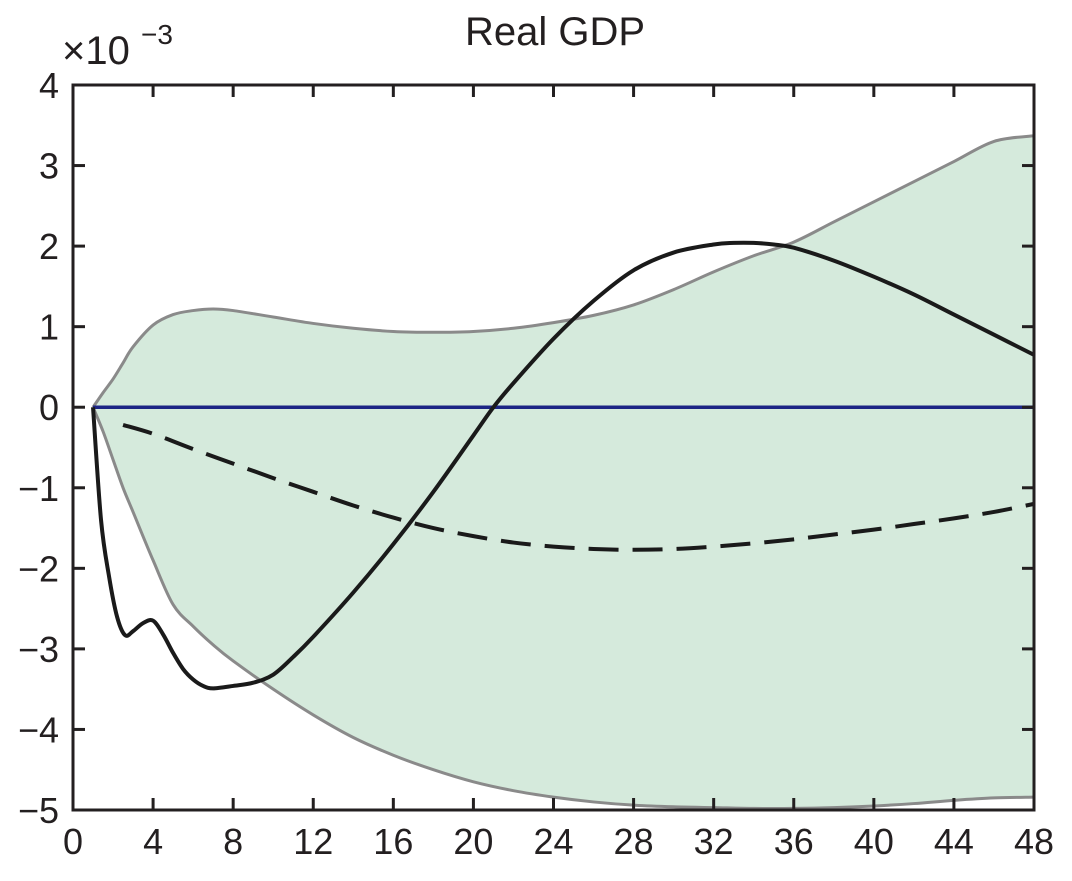 The height and width of the screenshot is (881, 1072). Describe the element at coordinates (313, 841) in the screenshot. I see `x-tick-label: 12` at that location.